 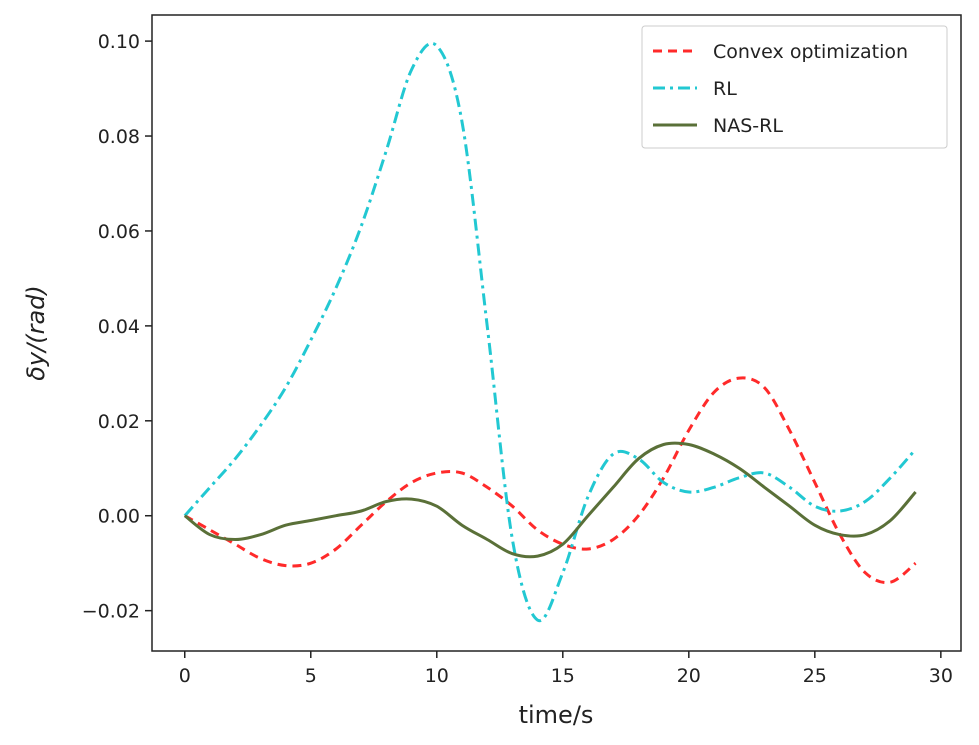 I want to click on legend-label-convex-optimization: Convex optimization, so click(x=810, y=52).